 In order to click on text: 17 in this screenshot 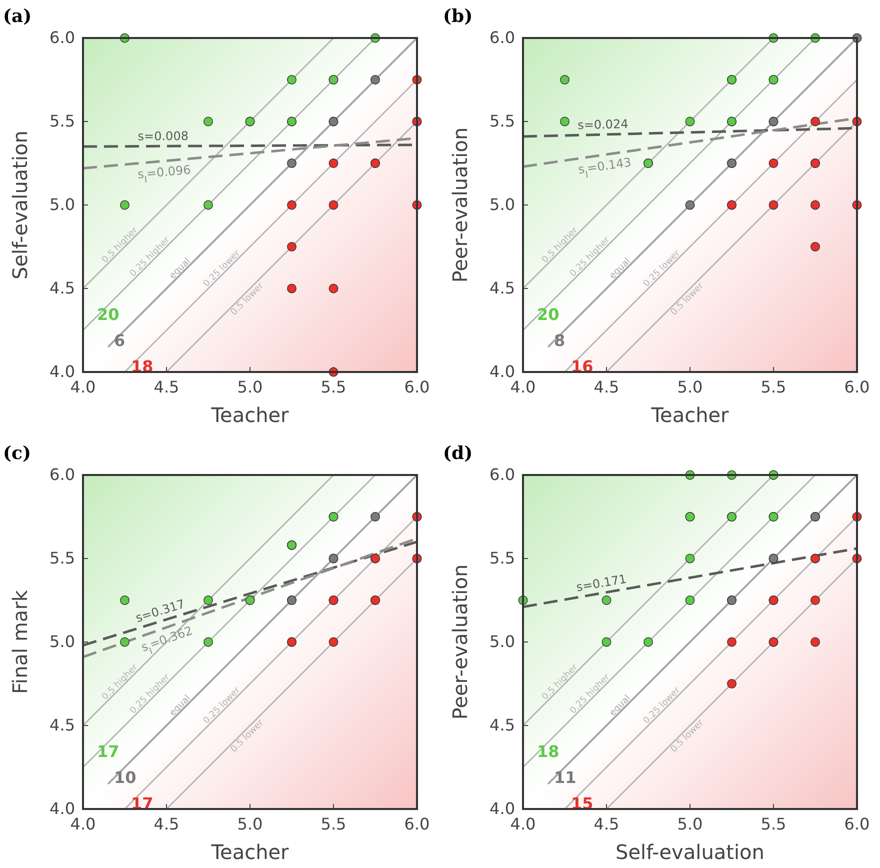, I will do `click(108, 751)`.